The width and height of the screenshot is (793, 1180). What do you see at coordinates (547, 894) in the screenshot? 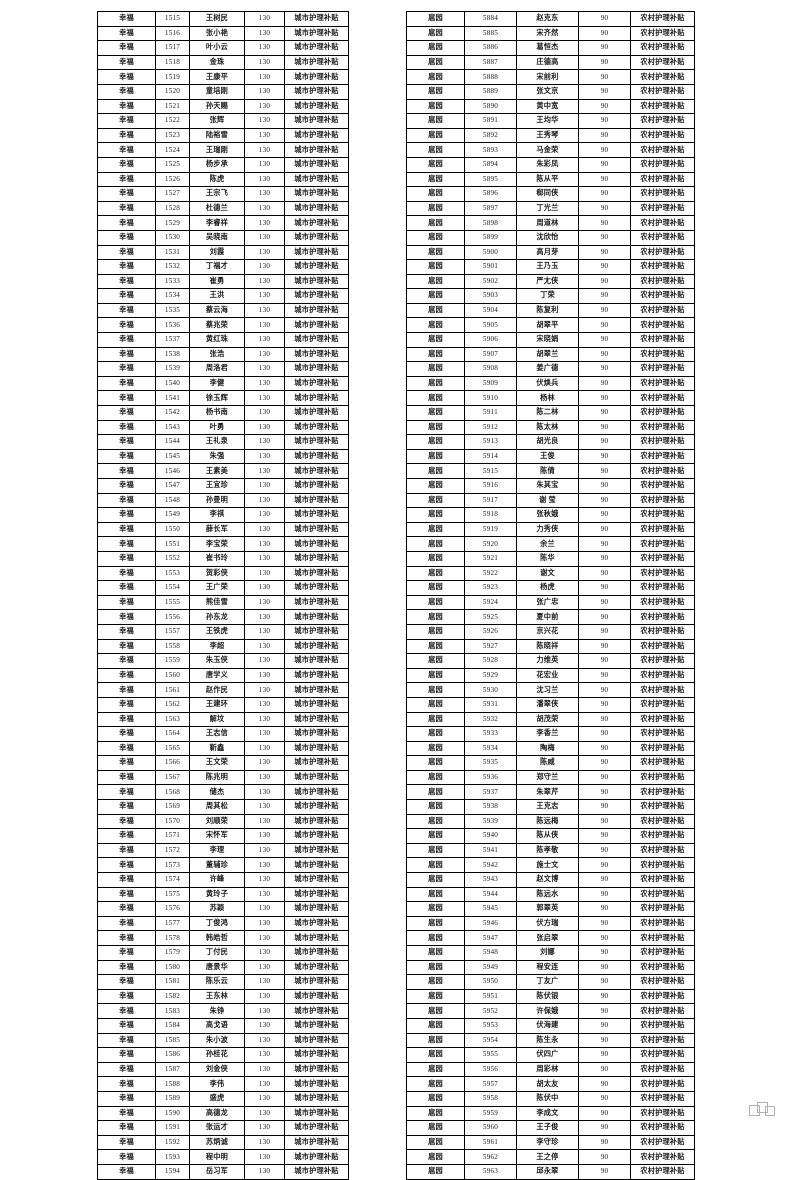
I see `cell-person-name: 陈远水` at bounding box center [547, 894].